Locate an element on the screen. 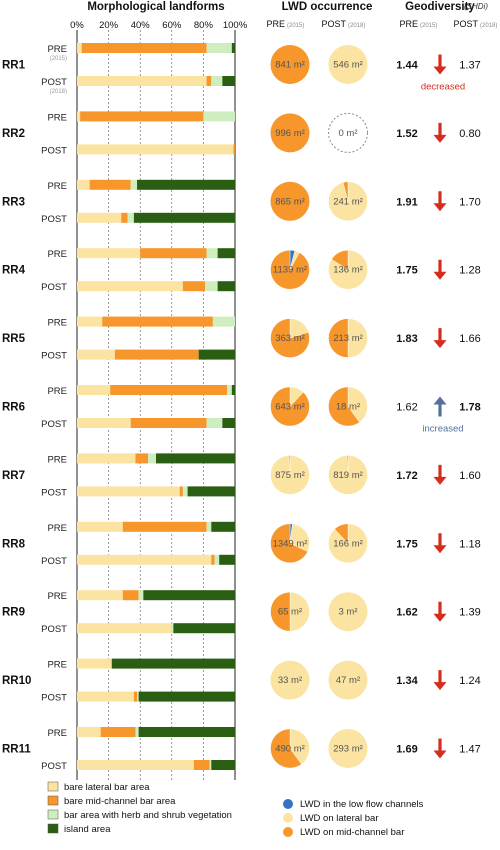 The width and height of the screenshot is (500, 850). lwd-area-label-pre: 363 m² is located at coordinates (290, 338).